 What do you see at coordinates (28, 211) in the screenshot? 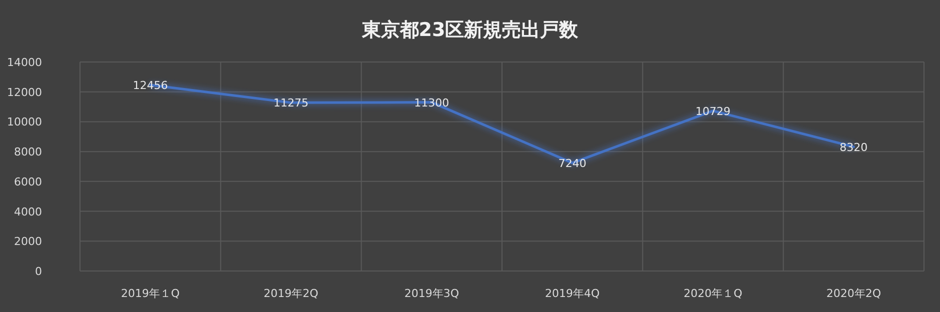
I see `y-tick-label: 4000` at bounding box center [28, 211].